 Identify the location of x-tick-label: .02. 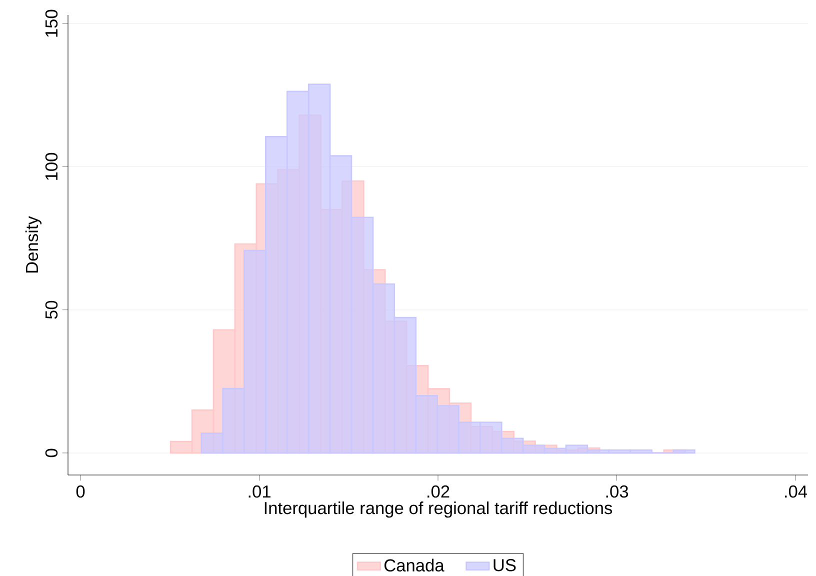
(439, 491).